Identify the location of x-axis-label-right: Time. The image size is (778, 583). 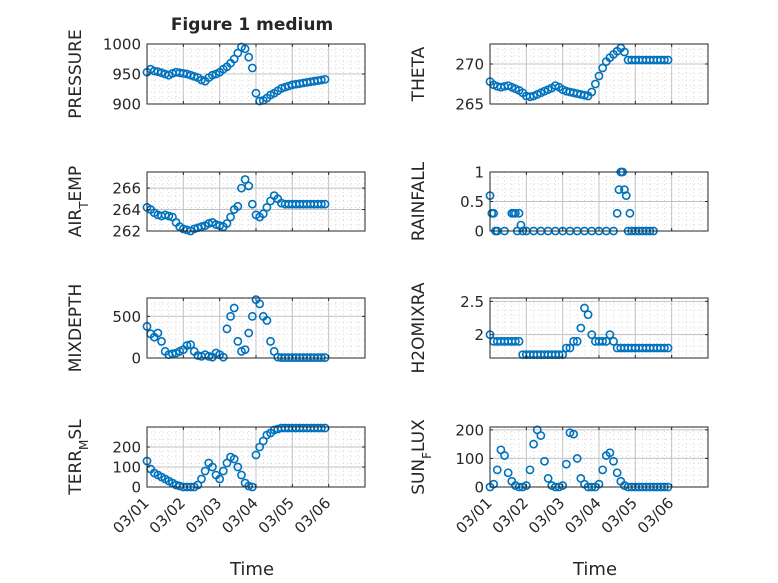
(594, 569).